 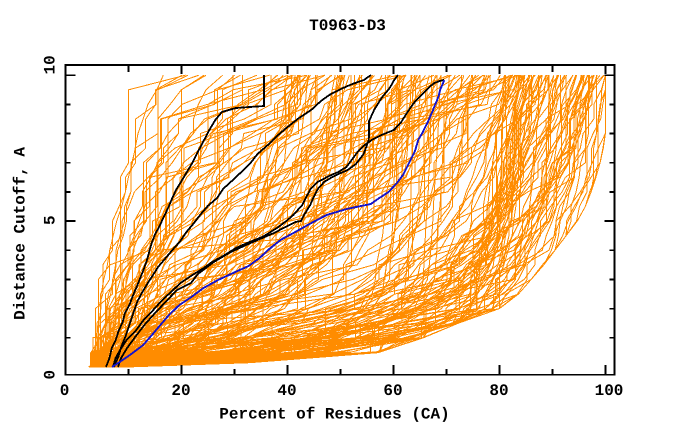 I want to click on svg-text: 60, so click(x=392, y=391).